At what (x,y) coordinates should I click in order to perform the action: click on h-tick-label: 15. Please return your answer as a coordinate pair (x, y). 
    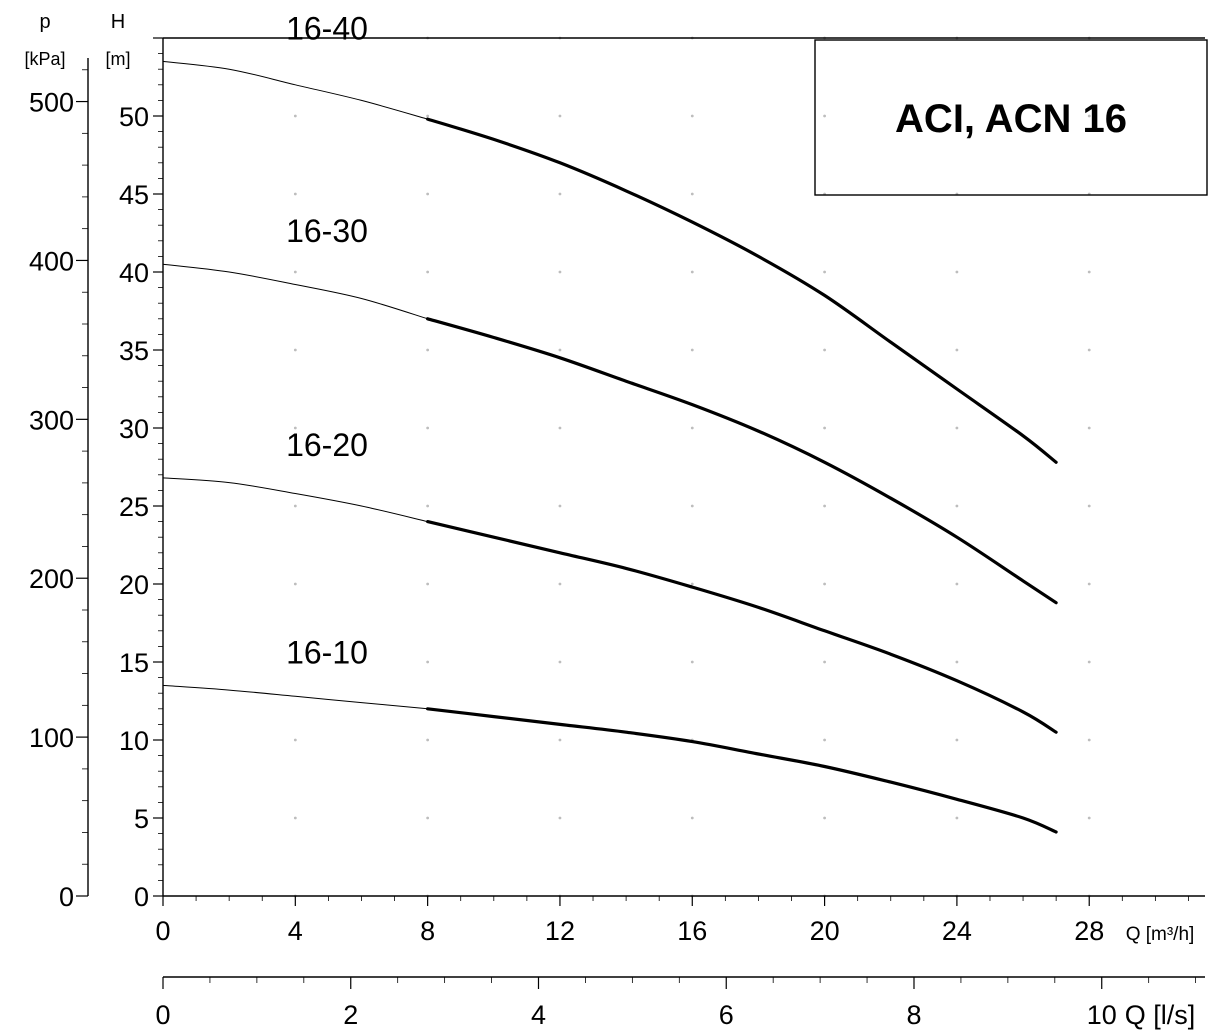
    Looking at the image, I should click on (134, 663).